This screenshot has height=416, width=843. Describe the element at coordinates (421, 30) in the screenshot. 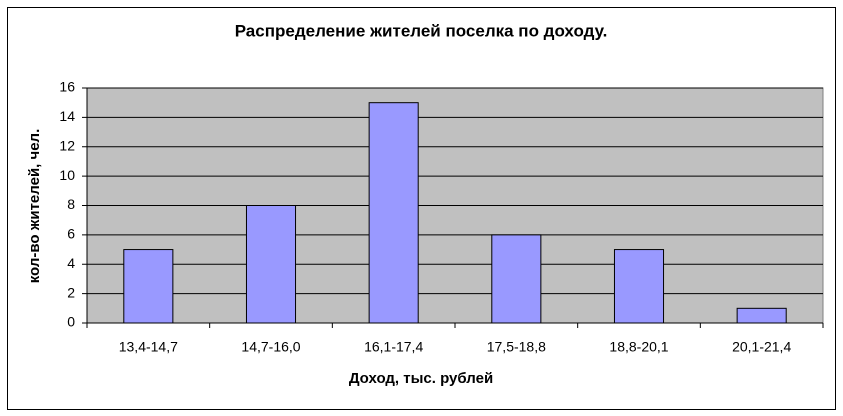

I see `chart-title: Распределение жителей поселка по доходу.` at that location.